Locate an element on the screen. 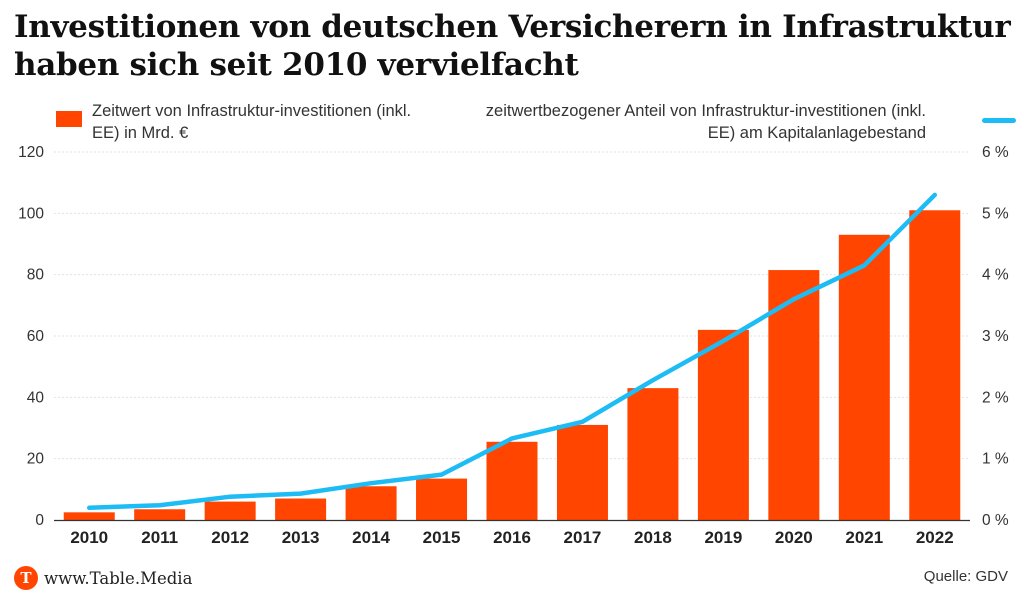  source-note: Quelle: GDV is located at coordinates (965, 576).